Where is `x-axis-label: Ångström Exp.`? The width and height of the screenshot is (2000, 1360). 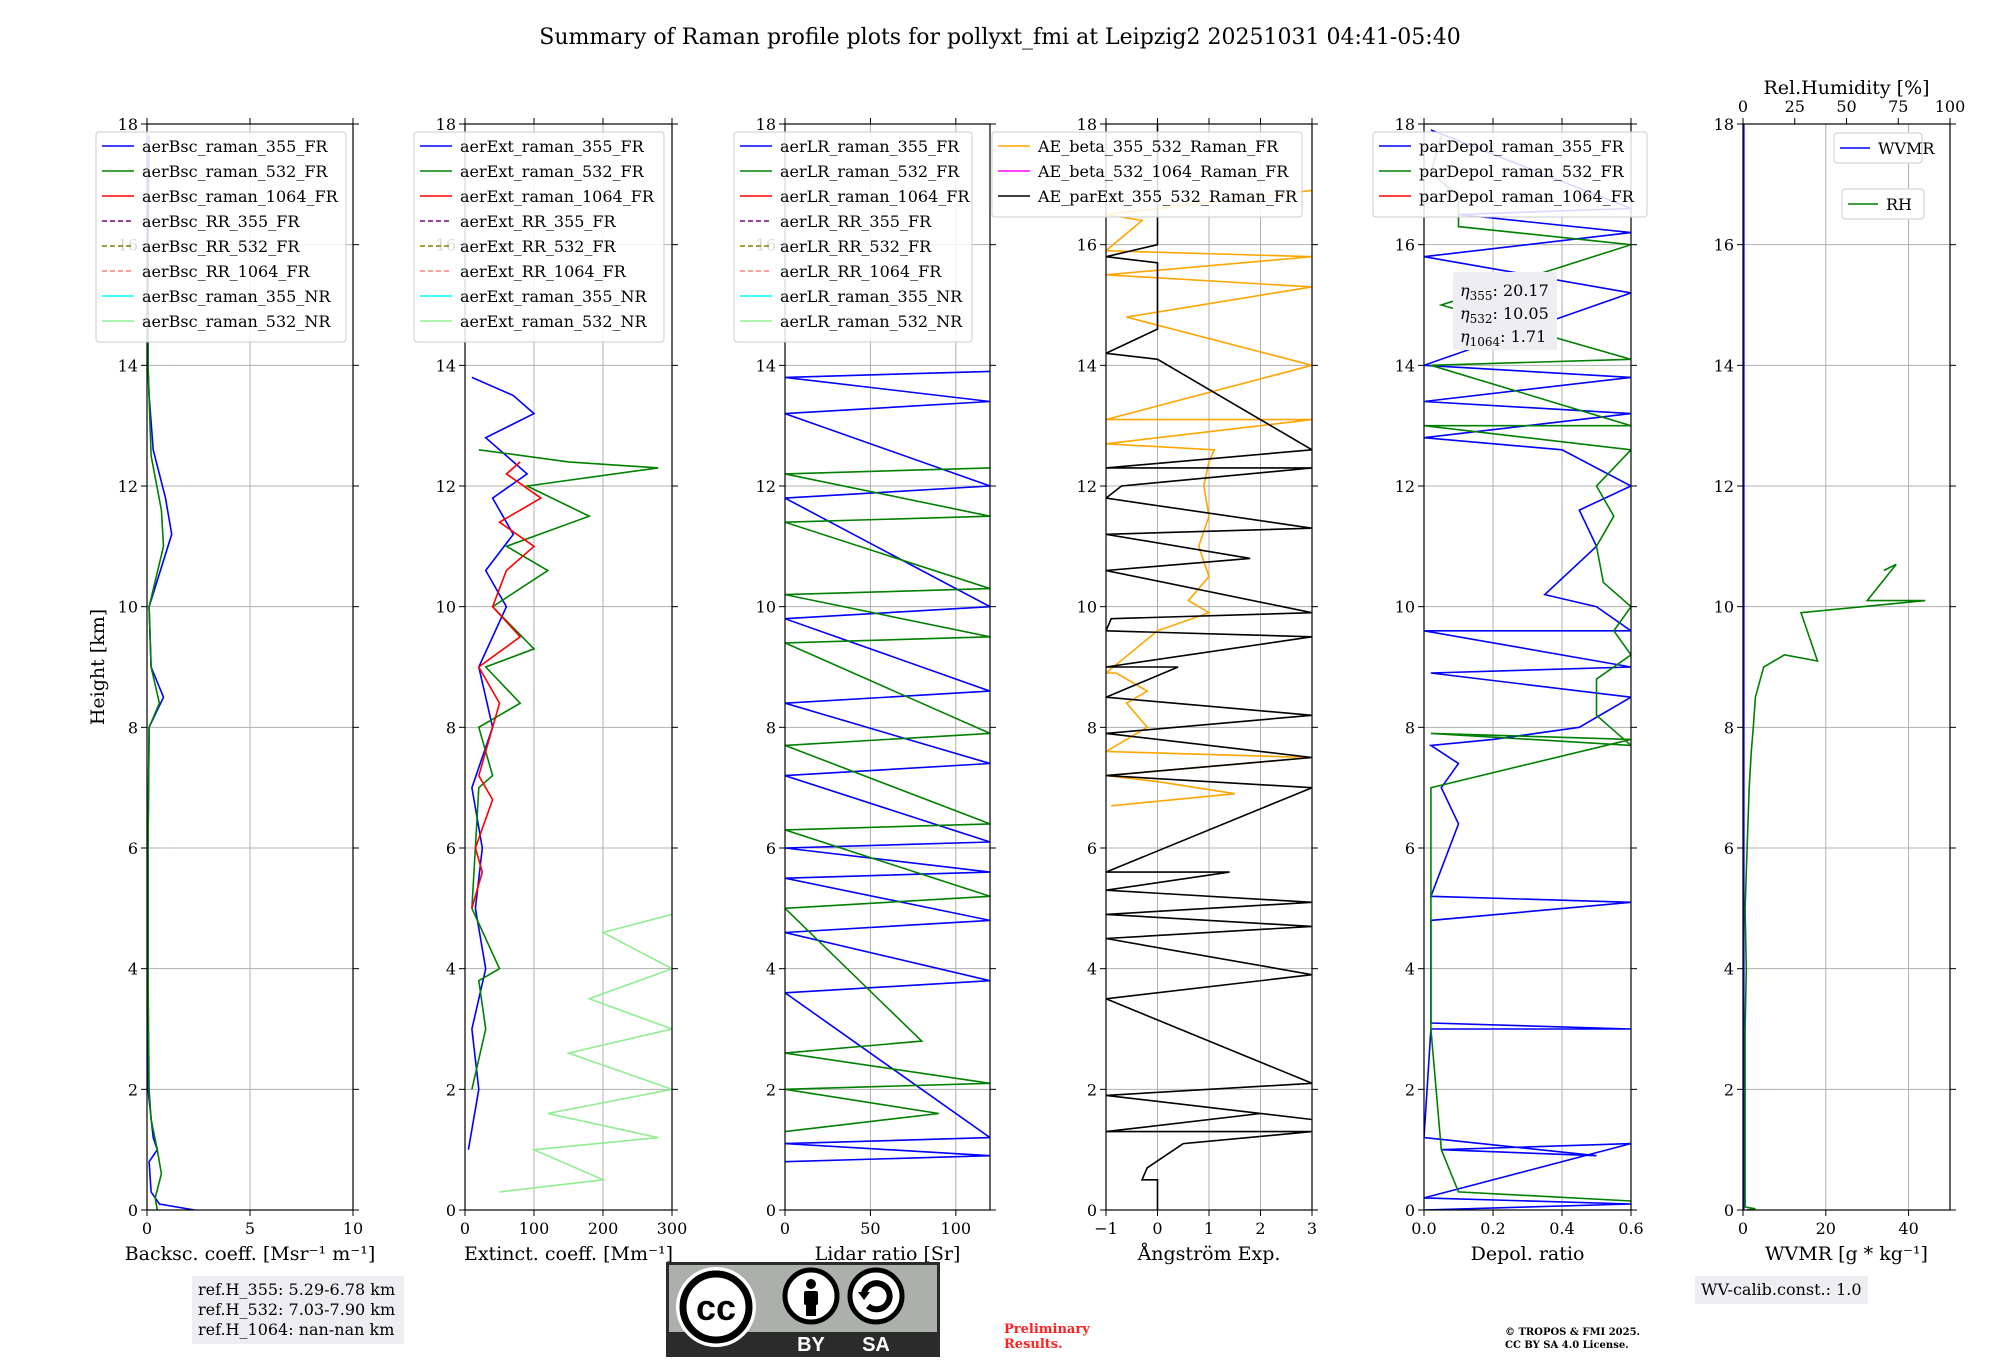
x-axis-label: Ångström Exp. is located at coordinates (1209, 1254).